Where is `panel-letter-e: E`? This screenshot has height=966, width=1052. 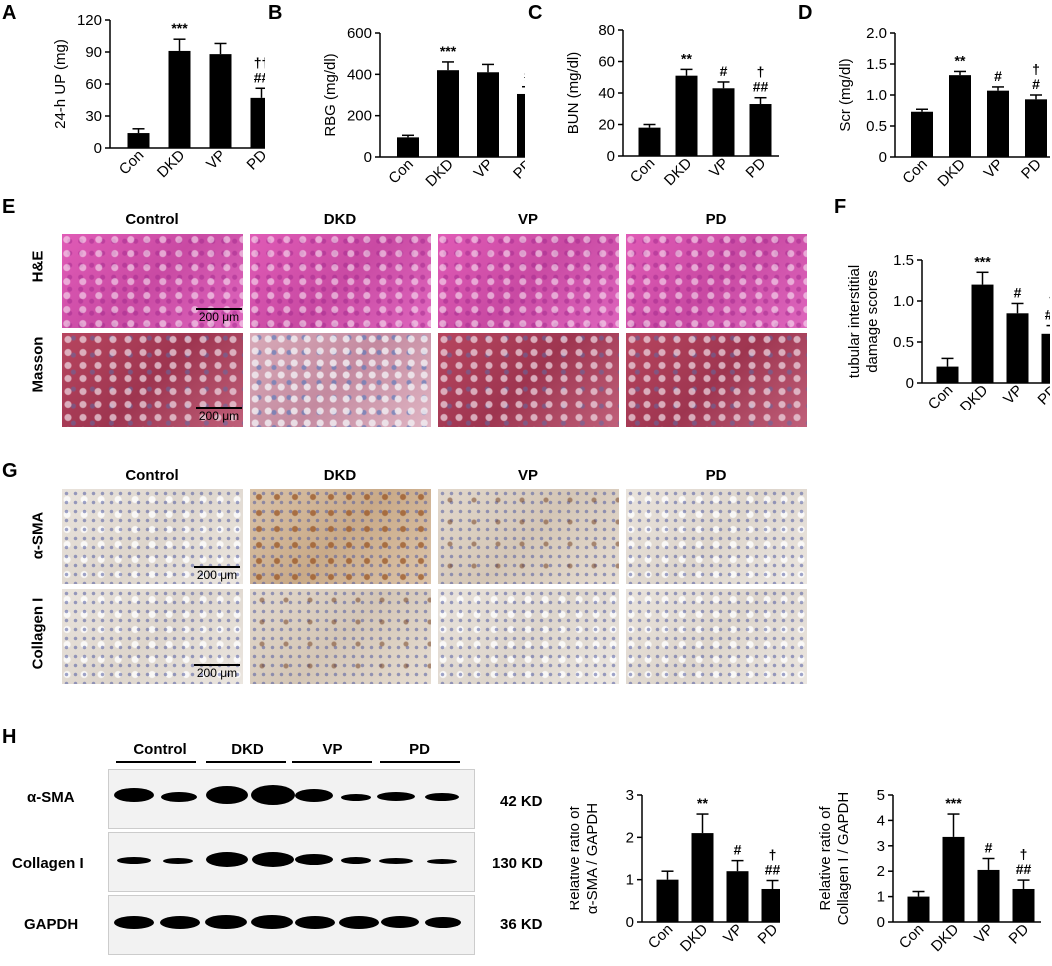
panel-letter-e: E is located at coordinates (9, 207).